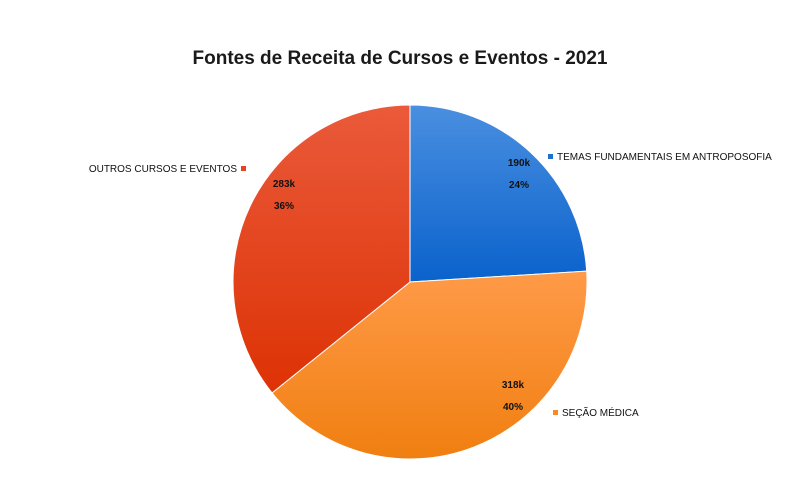  What do you see at coordinates (284, 184) in the screenshot?
I see `slice-value-label: 283k` at bounding box center [284, 184].